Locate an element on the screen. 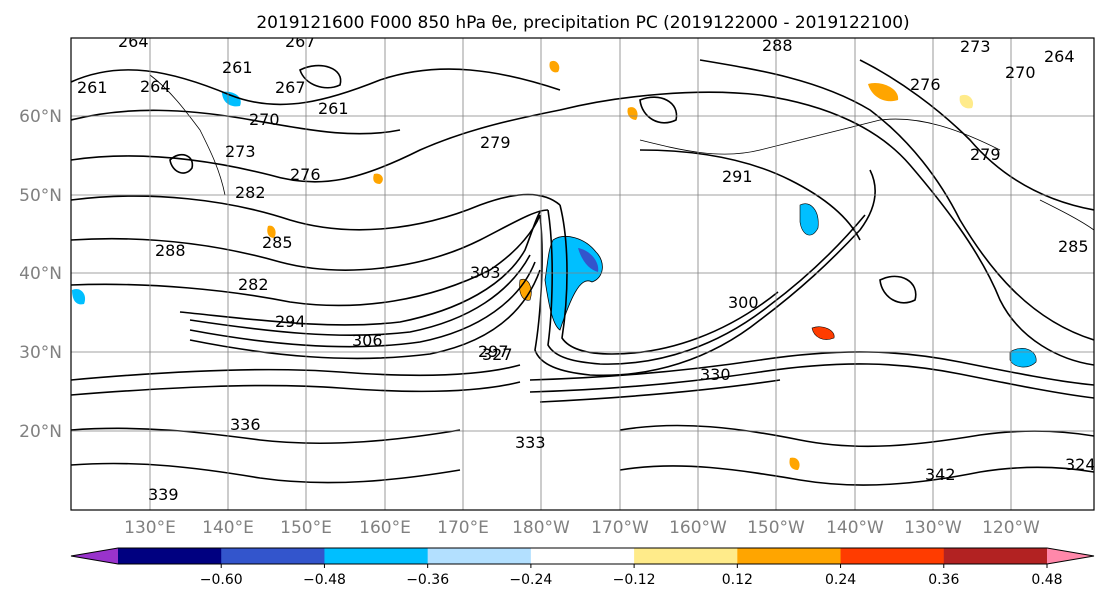 Image resolution: width=1105 pixels, height=603 pixels. colorbar-tick-label: 0.12 is located at coordinates (737, 580).